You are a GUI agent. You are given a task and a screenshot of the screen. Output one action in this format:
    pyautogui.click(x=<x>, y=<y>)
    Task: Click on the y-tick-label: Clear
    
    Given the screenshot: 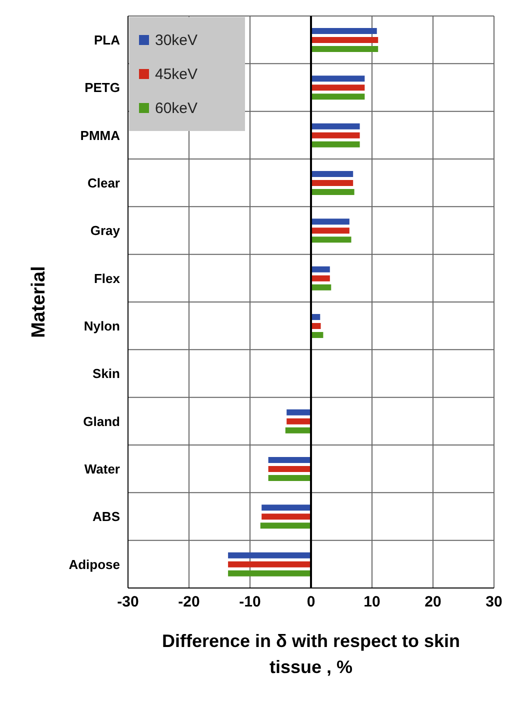 What is the action you would take?
    pyautogui.click(x=103, y=182)
    